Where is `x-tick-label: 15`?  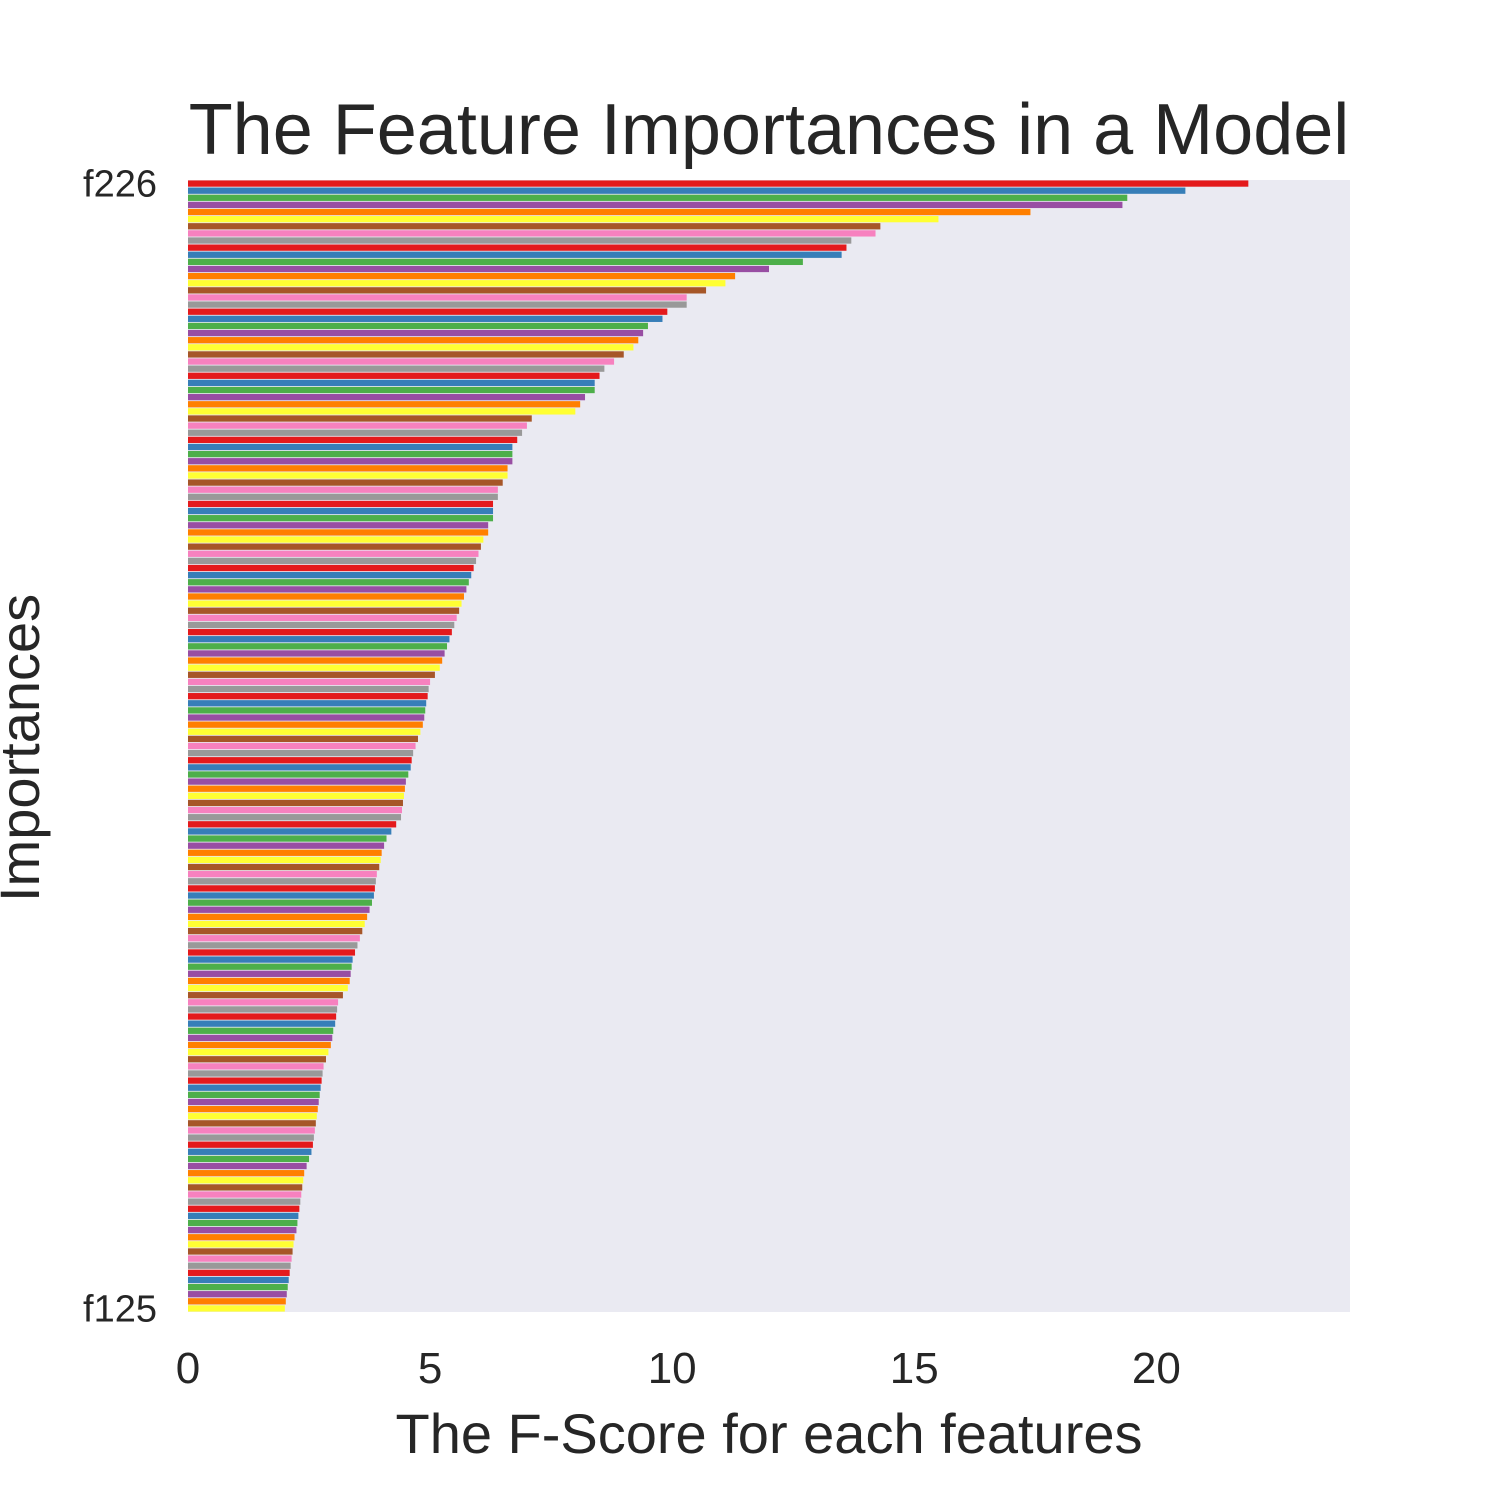 x-tick-label: 15 is located at coordinates (914, 1368).